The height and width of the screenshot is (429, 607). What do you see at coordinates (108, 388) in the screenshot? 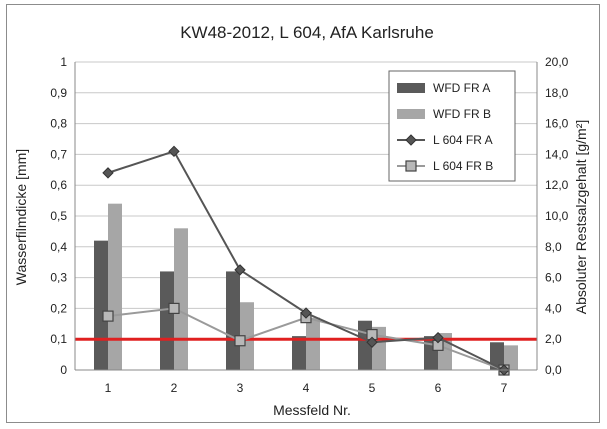
I see `x-tick-label: 1` at bounding box center [108, 388].